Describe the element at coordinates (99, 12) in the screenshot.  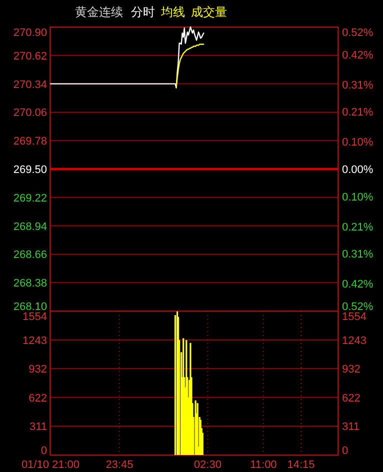
I see `chart-title: 黄金连续` at that location.